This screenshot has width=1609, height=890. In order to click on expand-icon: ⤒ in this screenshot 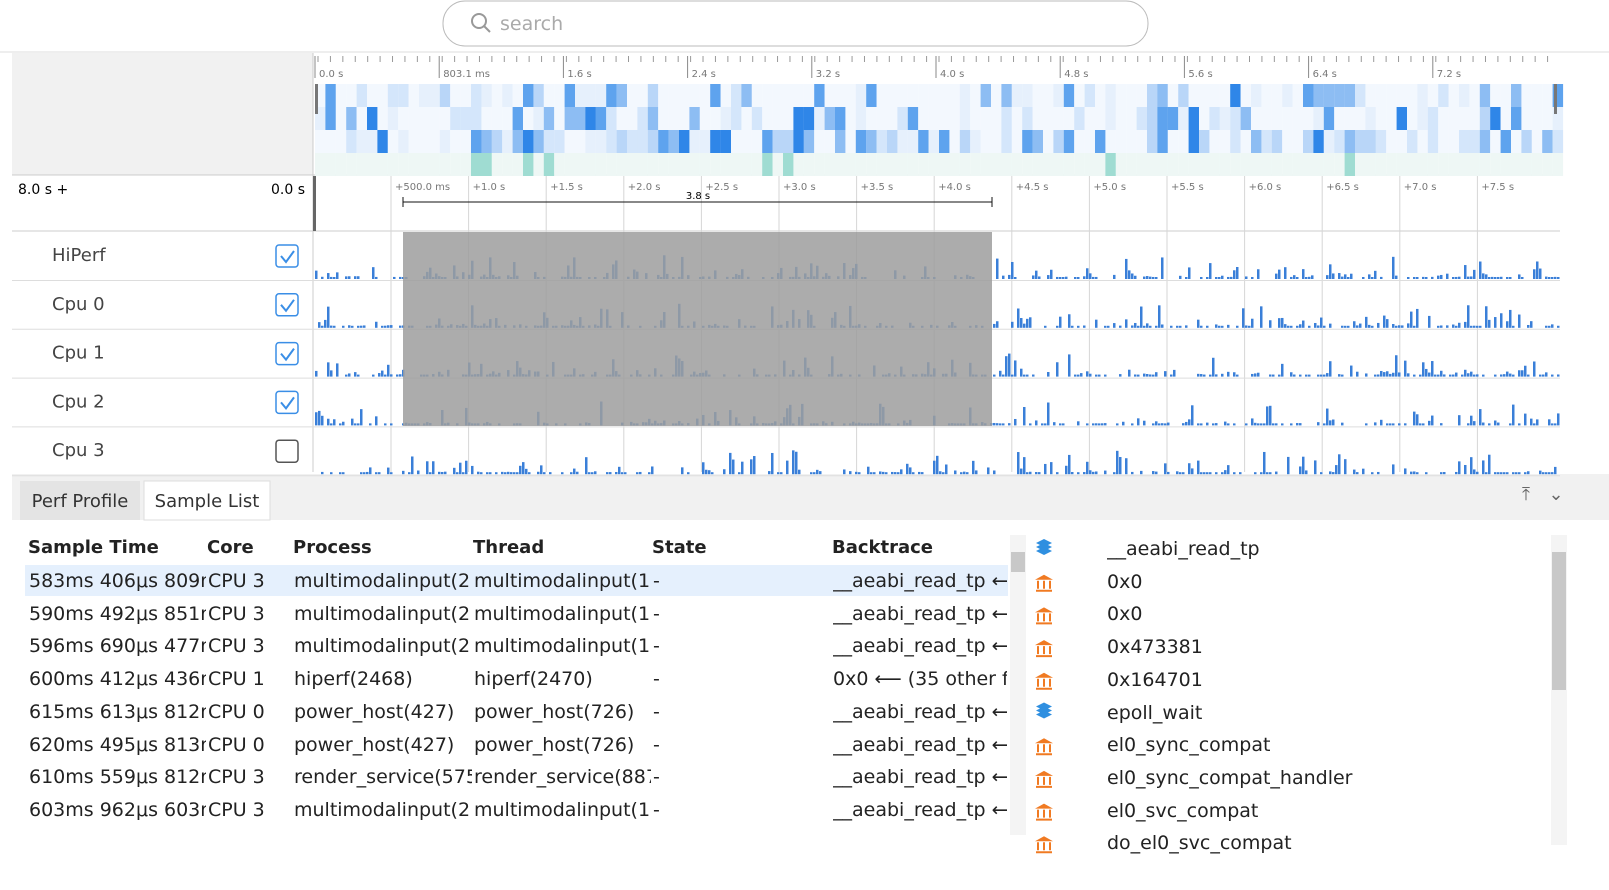, I will do `click(1526, 494)`.